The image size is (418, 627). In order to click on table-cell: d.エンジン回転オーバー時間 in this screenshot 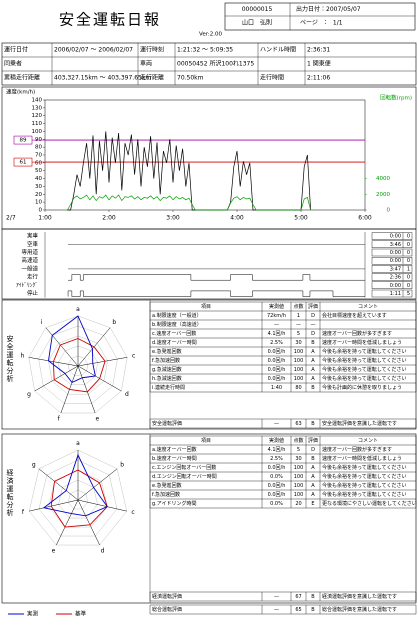, I will do `click(184, 477)`.